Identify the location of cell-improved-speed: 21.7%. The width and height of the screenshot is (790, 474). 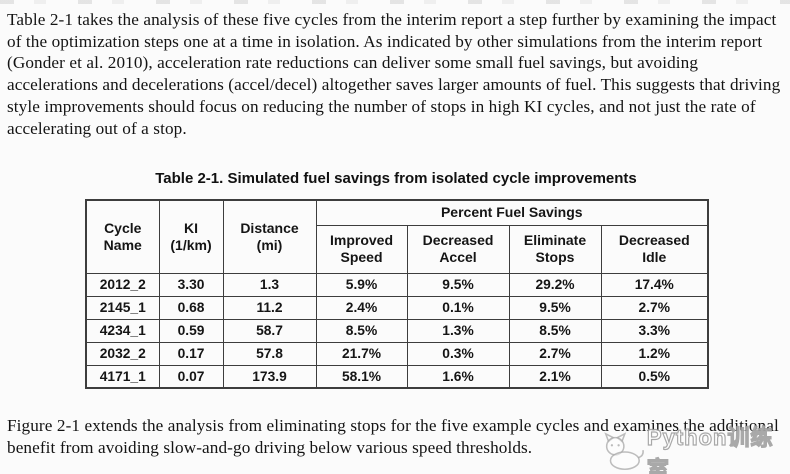
(361, 353).